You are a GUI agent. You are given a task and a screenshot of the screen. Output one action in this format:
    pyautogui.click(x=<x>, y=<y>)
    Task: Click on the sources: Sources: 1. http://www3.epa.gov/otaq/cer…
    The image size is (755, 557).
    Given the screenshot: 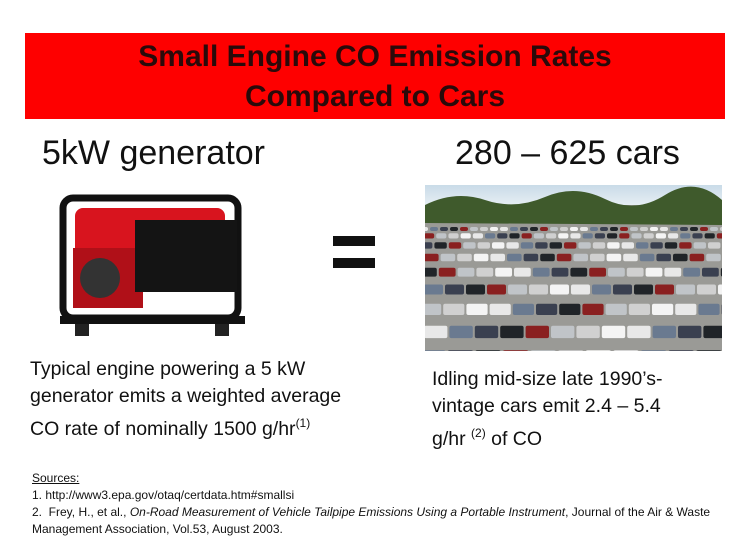 What is the action you would take?
    pyautogui.click(x=377, y=504)
    